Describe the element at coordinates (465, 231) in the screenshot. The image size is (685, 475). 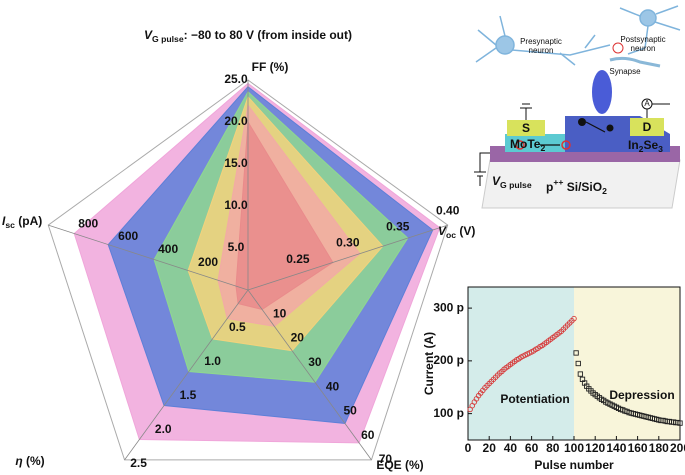
I see `text-part: (V)` at that location.